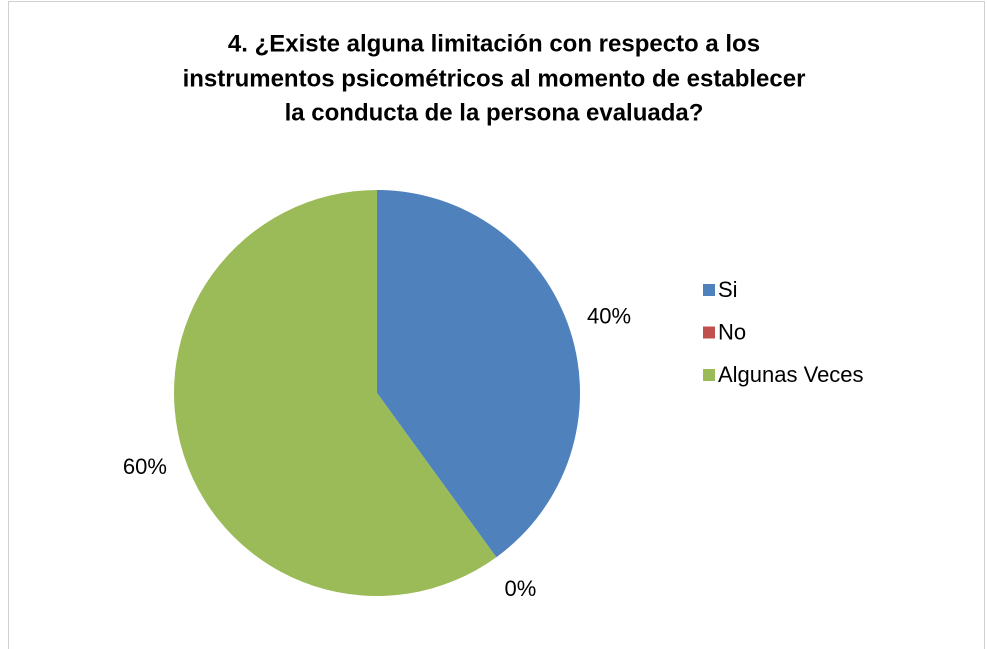 The height and width of the screenshot is (649, 987). Describe the element at coordinates (732, 331) in the screenshot. I see `legend-label: No` at that location.